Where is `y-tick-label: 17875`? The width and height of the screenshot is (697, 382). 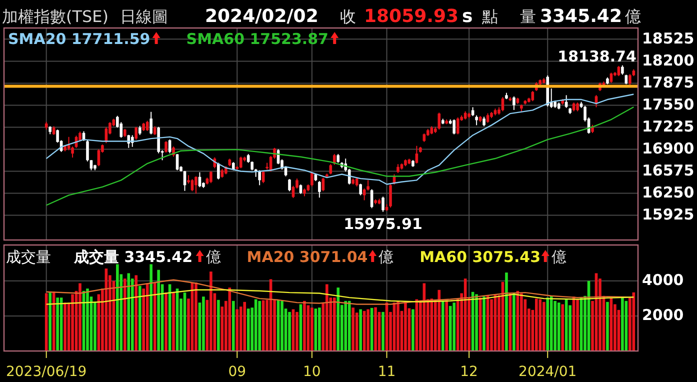 y-tick-label: 17875 is located at coordinates (668, 82).